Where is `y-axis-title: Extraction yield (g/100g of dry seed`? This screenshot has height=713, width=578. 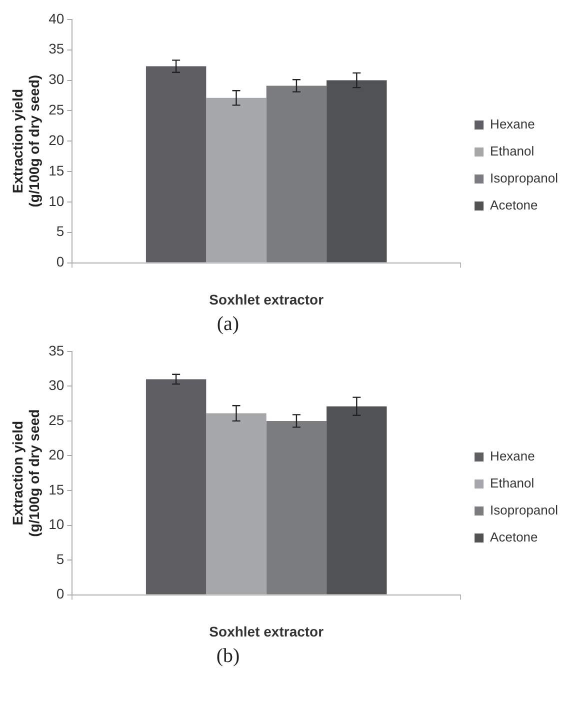
y-axis-title: Extraction yield (g/100g of dry seed is located at coordinates (25, 473).